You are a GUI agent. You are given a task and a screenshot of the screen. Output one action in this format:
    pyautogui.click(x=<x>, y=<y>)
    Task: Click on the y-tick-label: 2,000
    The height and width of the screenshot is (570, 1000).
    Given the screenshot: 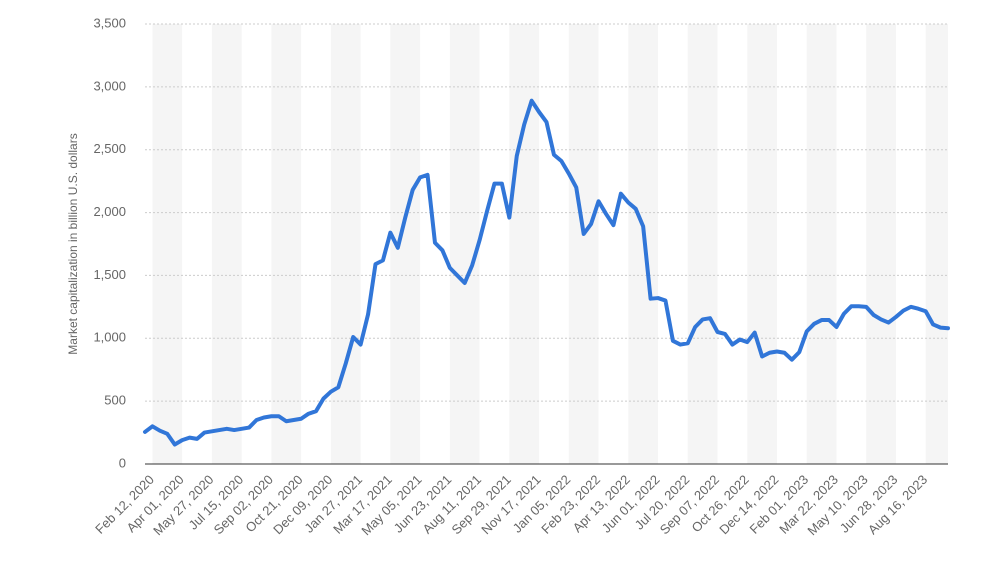 What is the action you would take?
    pyautogui.click(x=109, y=211)
    